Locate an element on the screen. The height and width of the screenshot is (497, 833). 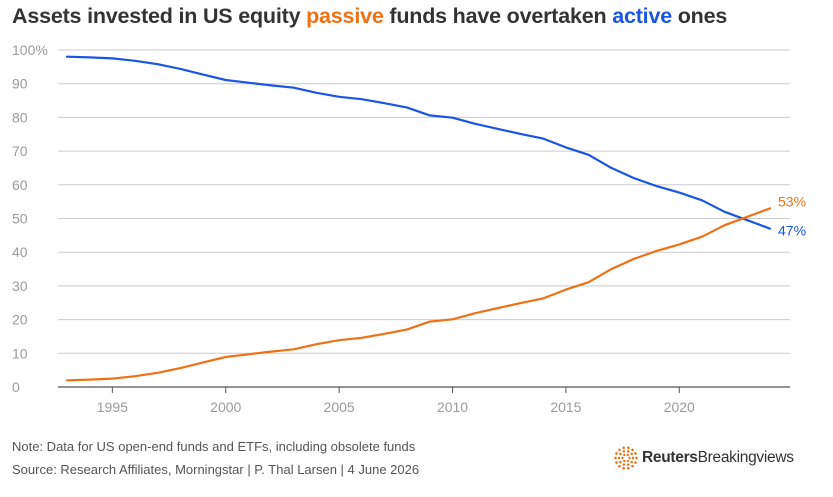
y-tick-label: 30 is located at coordinates (20, 286).